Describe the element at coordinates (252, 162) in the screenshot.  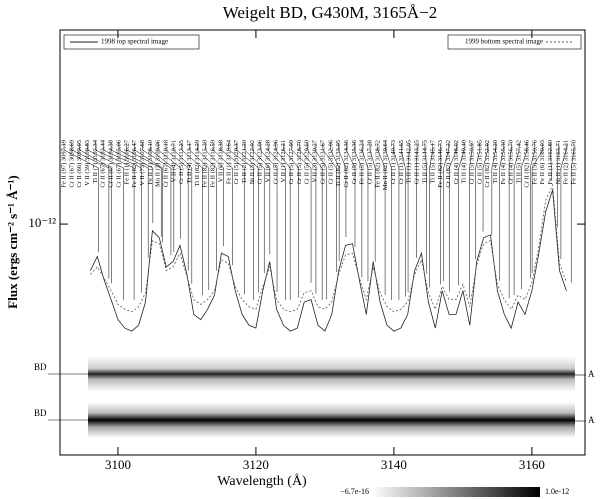
I see `line-id-label: Ni II (3) 3122.02` at that location.